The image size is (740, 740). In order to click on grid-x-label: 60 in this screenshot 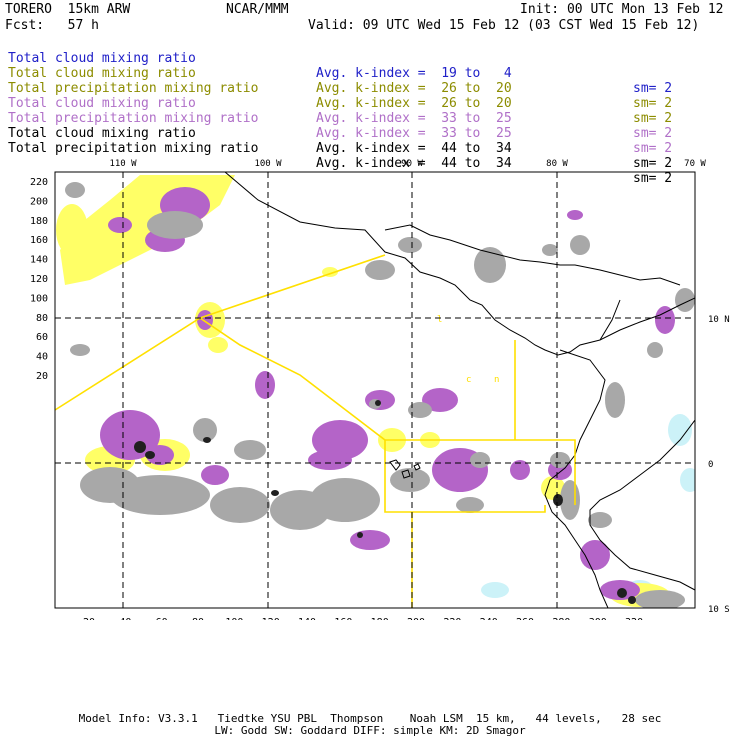, I will do `click(162, 618)`.